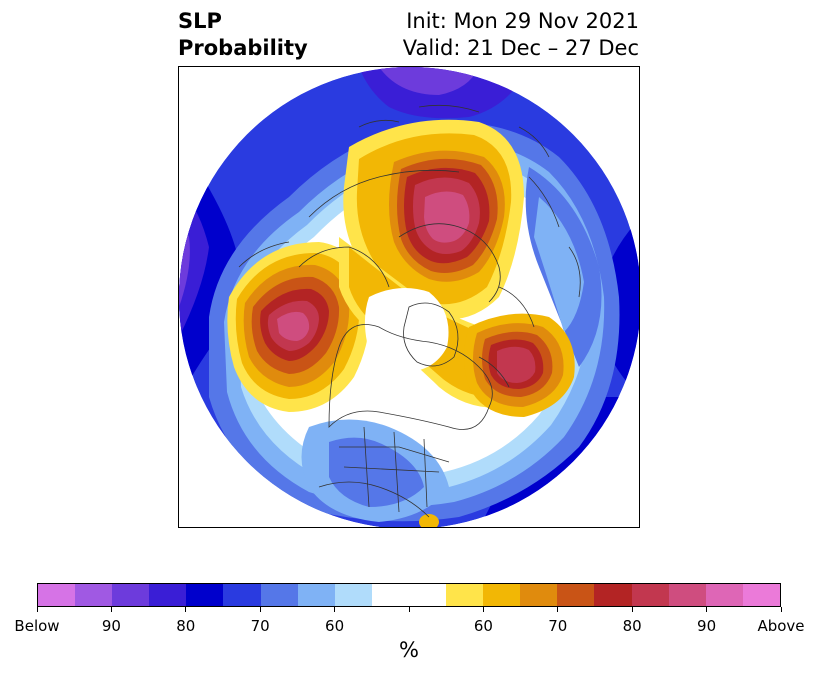 This screenshot has width=819, height=676. I want to click on colorbar, so click(409, 595).